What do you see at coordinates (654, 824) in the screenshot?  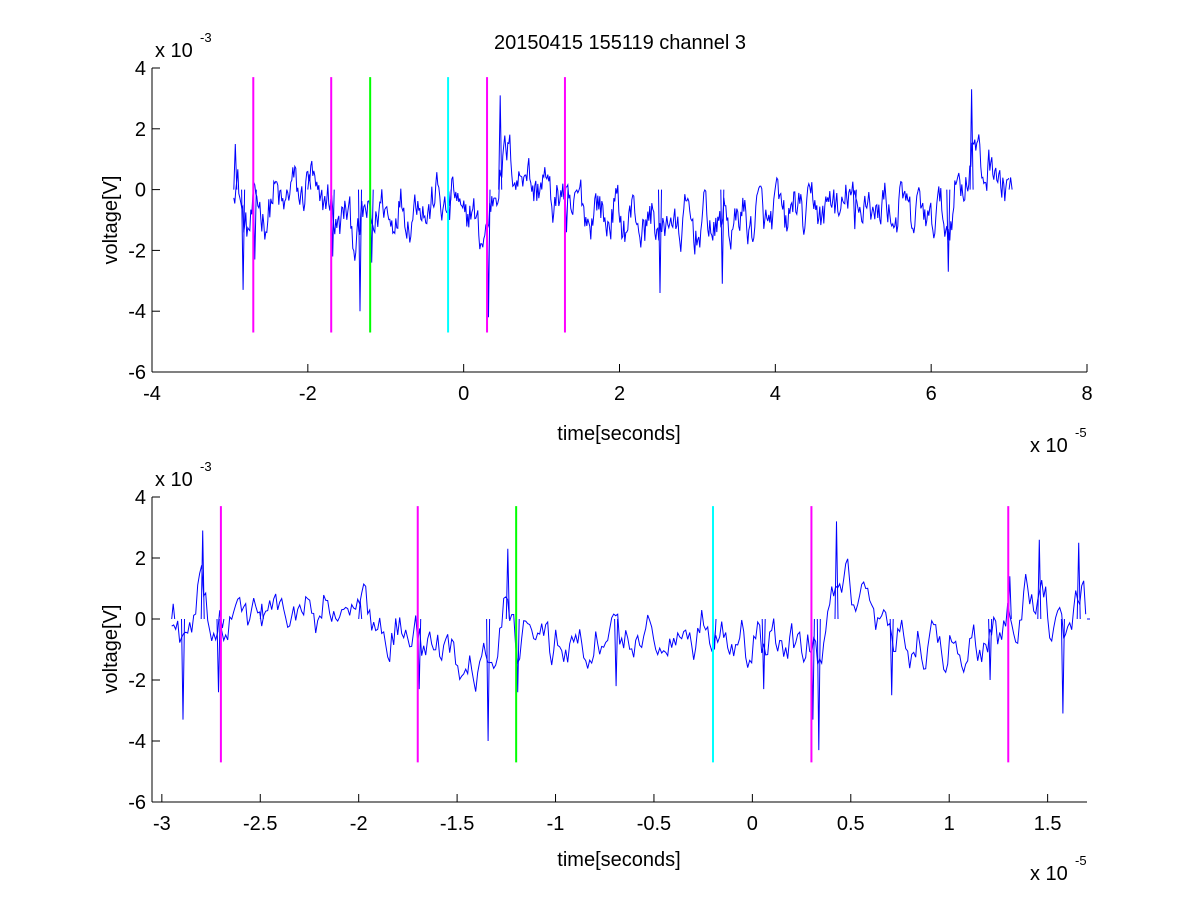 I see `x-tick-label: -0.5` at bounding box center [654, 824].